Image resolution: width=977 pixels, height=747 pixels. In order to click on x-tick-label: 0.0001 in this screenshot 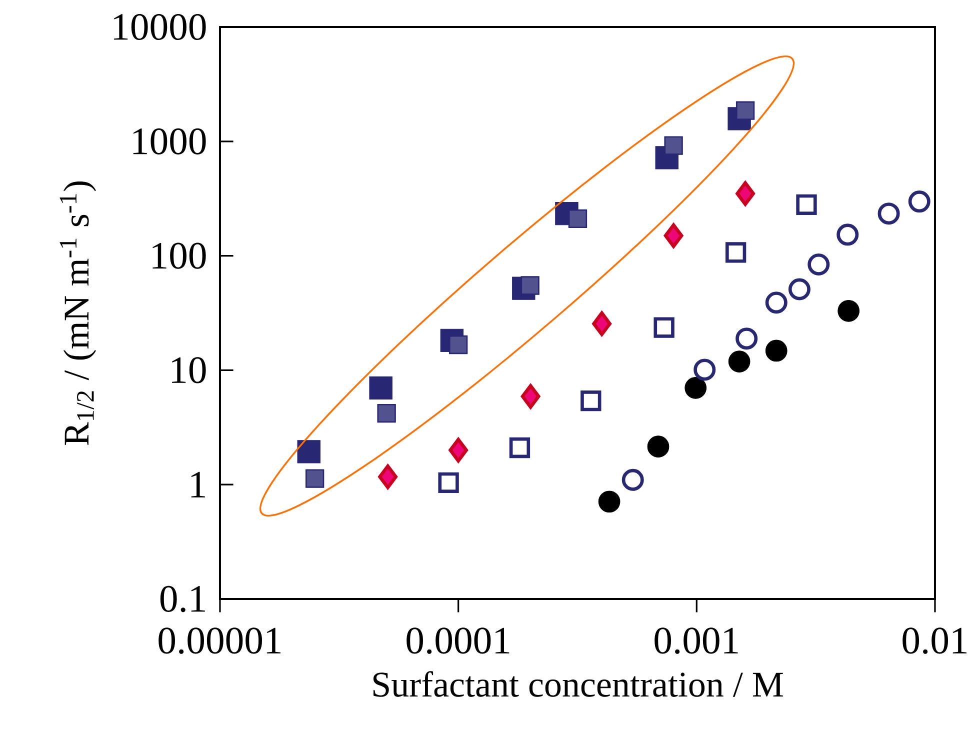, I will do `click(458, 641)`.